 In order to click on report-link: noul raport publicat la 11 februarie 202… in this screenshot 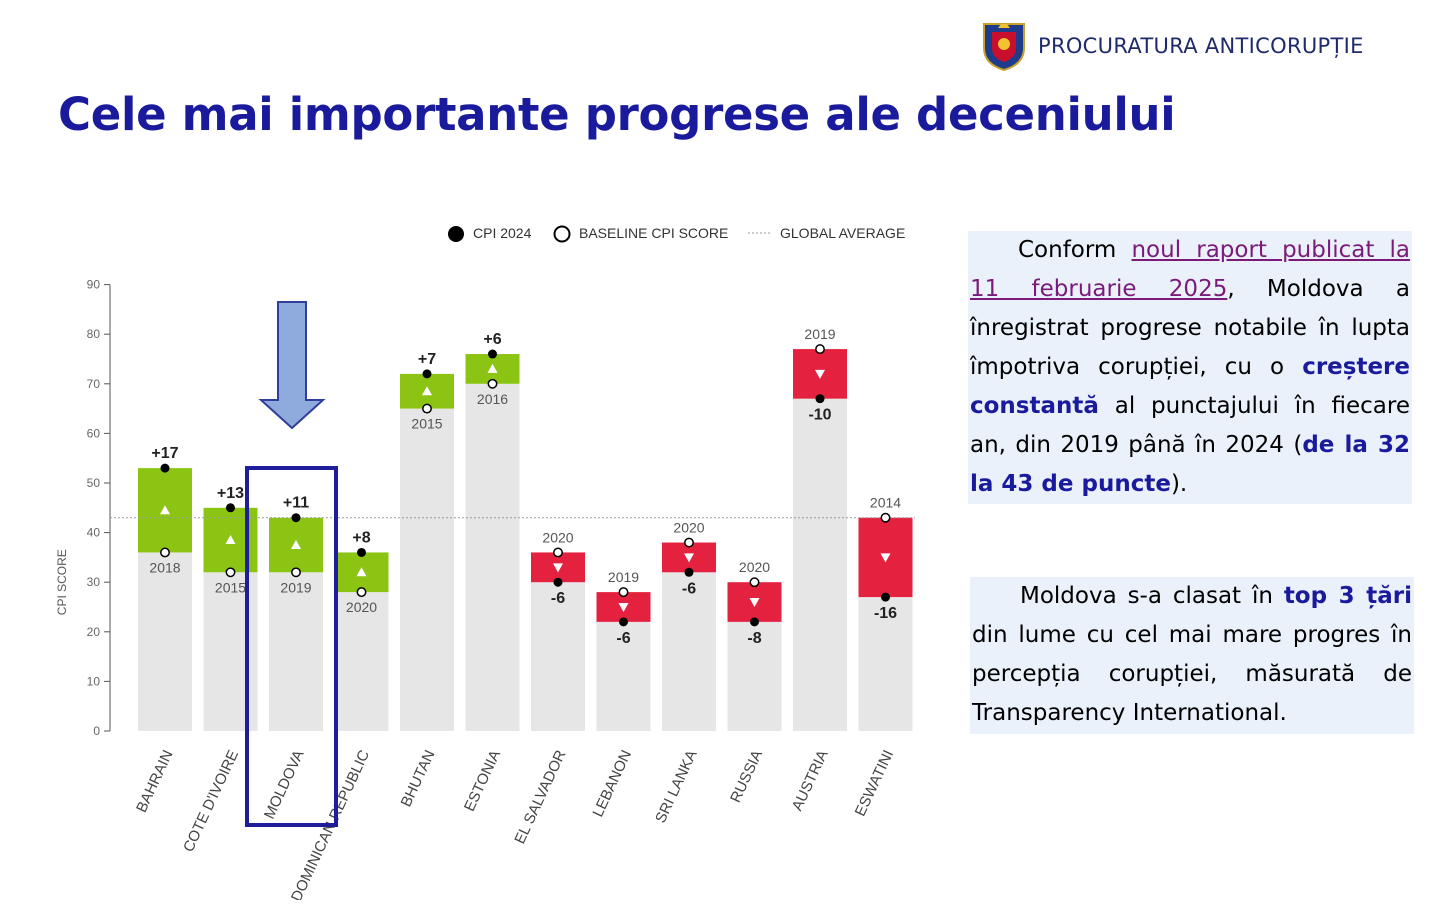, I will do `click(1190, 269)`.